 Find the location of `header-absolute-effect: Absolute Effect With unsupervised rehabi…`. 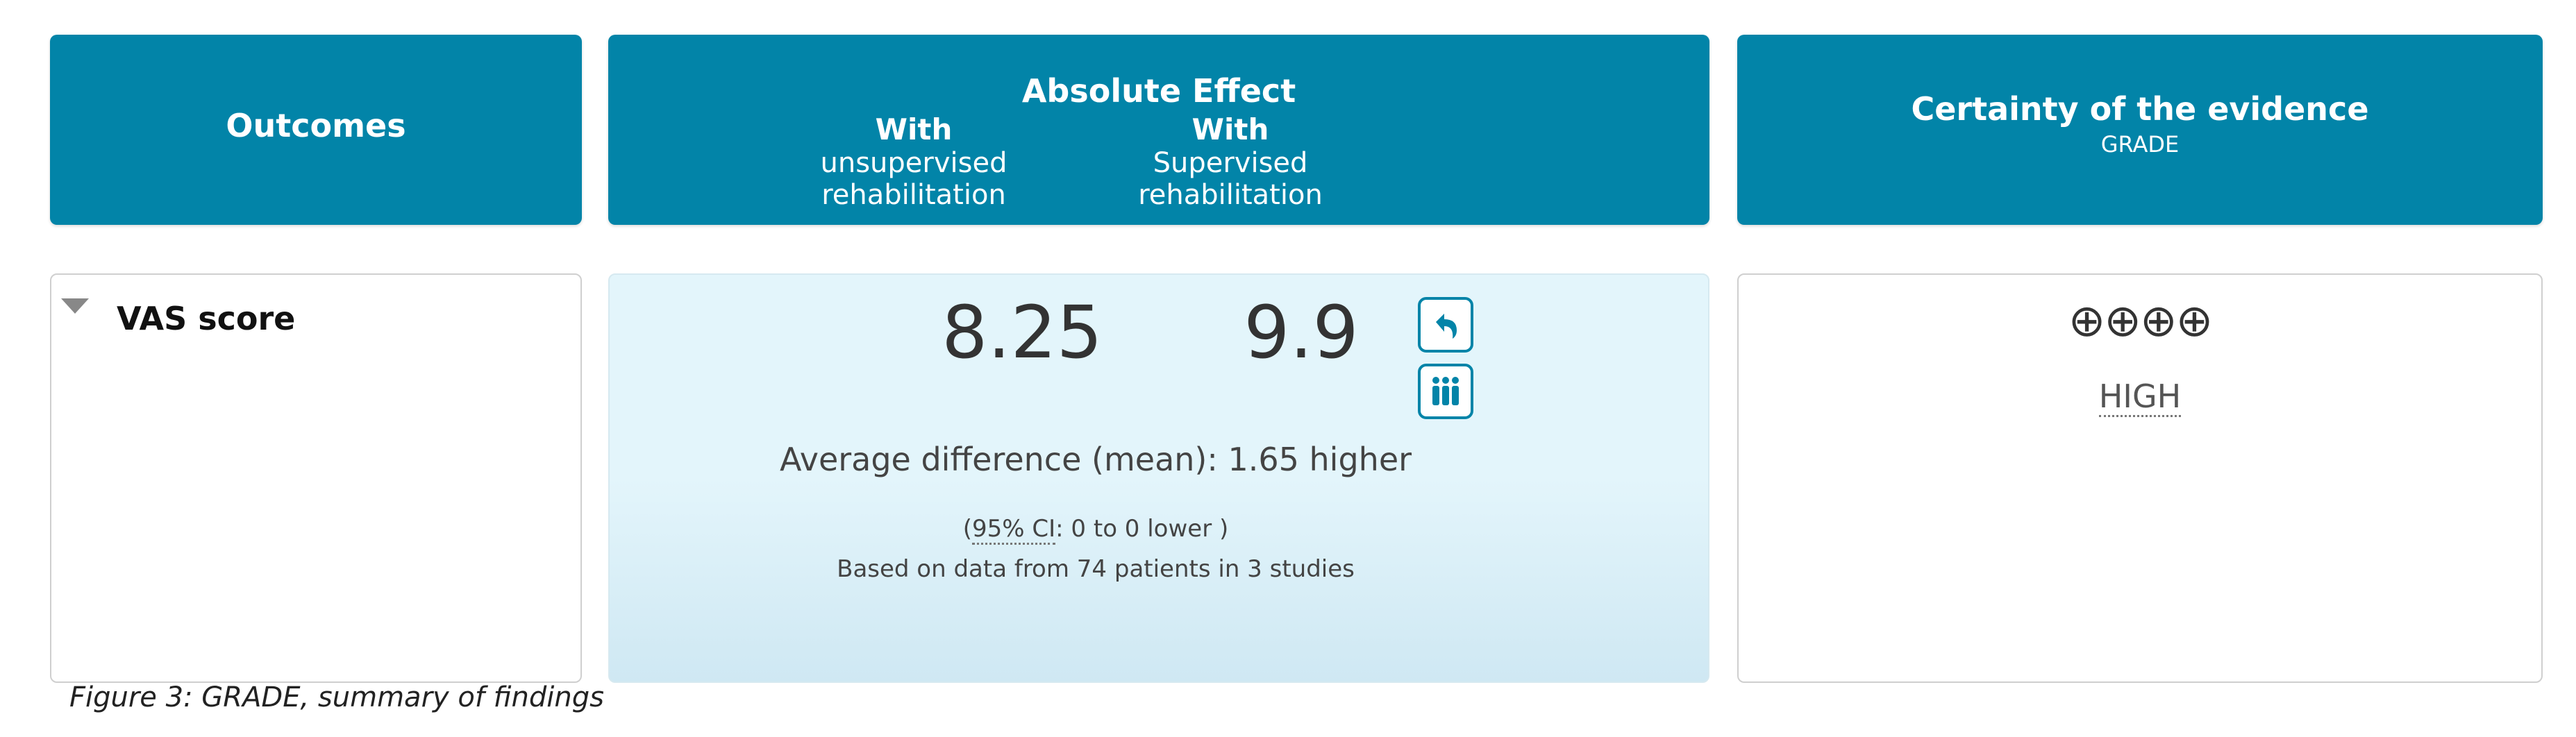

header-absolute-effect: Absolute Effect With unsupervised rehabi… is located at coordinates (1158, 130).